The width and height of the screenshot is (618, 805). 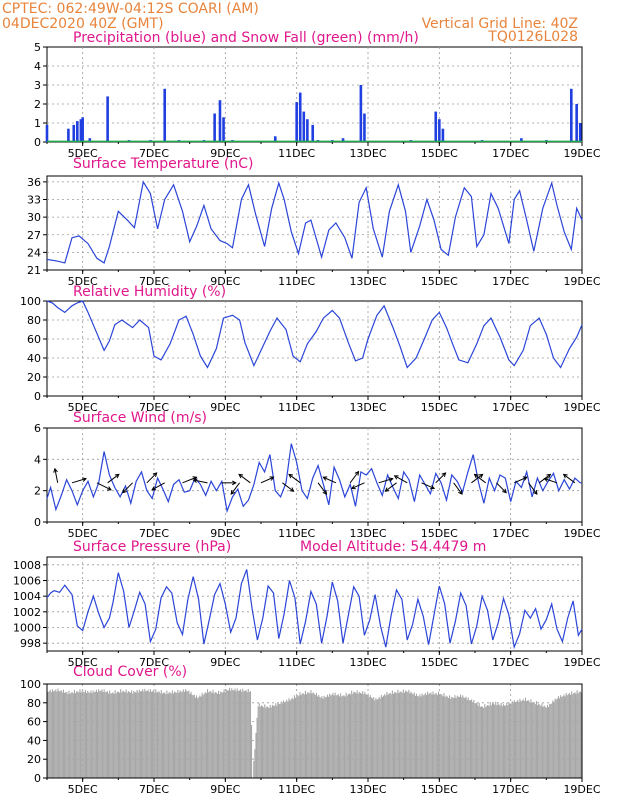 I want to click on cloud-frame-top, so click(x=314, y=731).